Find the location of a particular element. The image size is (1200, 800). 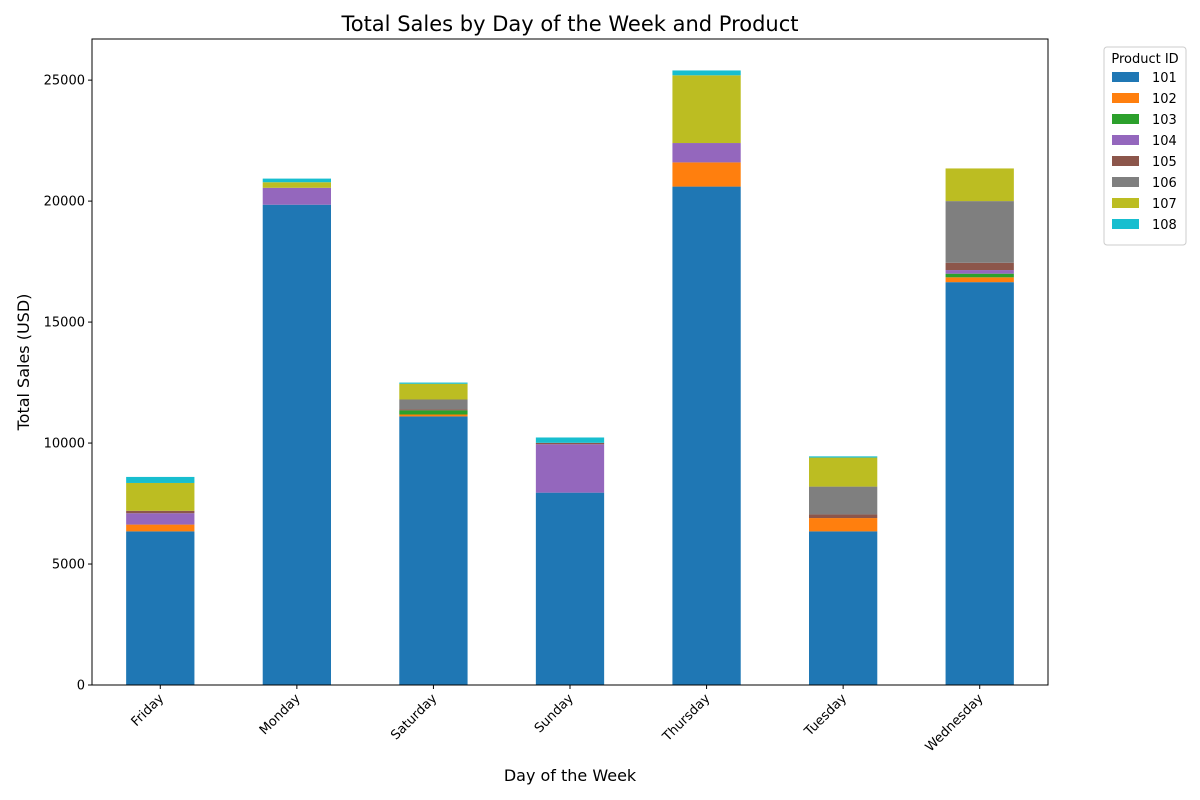

y-tick-label: 25000 is located at coordinates (64, 81).